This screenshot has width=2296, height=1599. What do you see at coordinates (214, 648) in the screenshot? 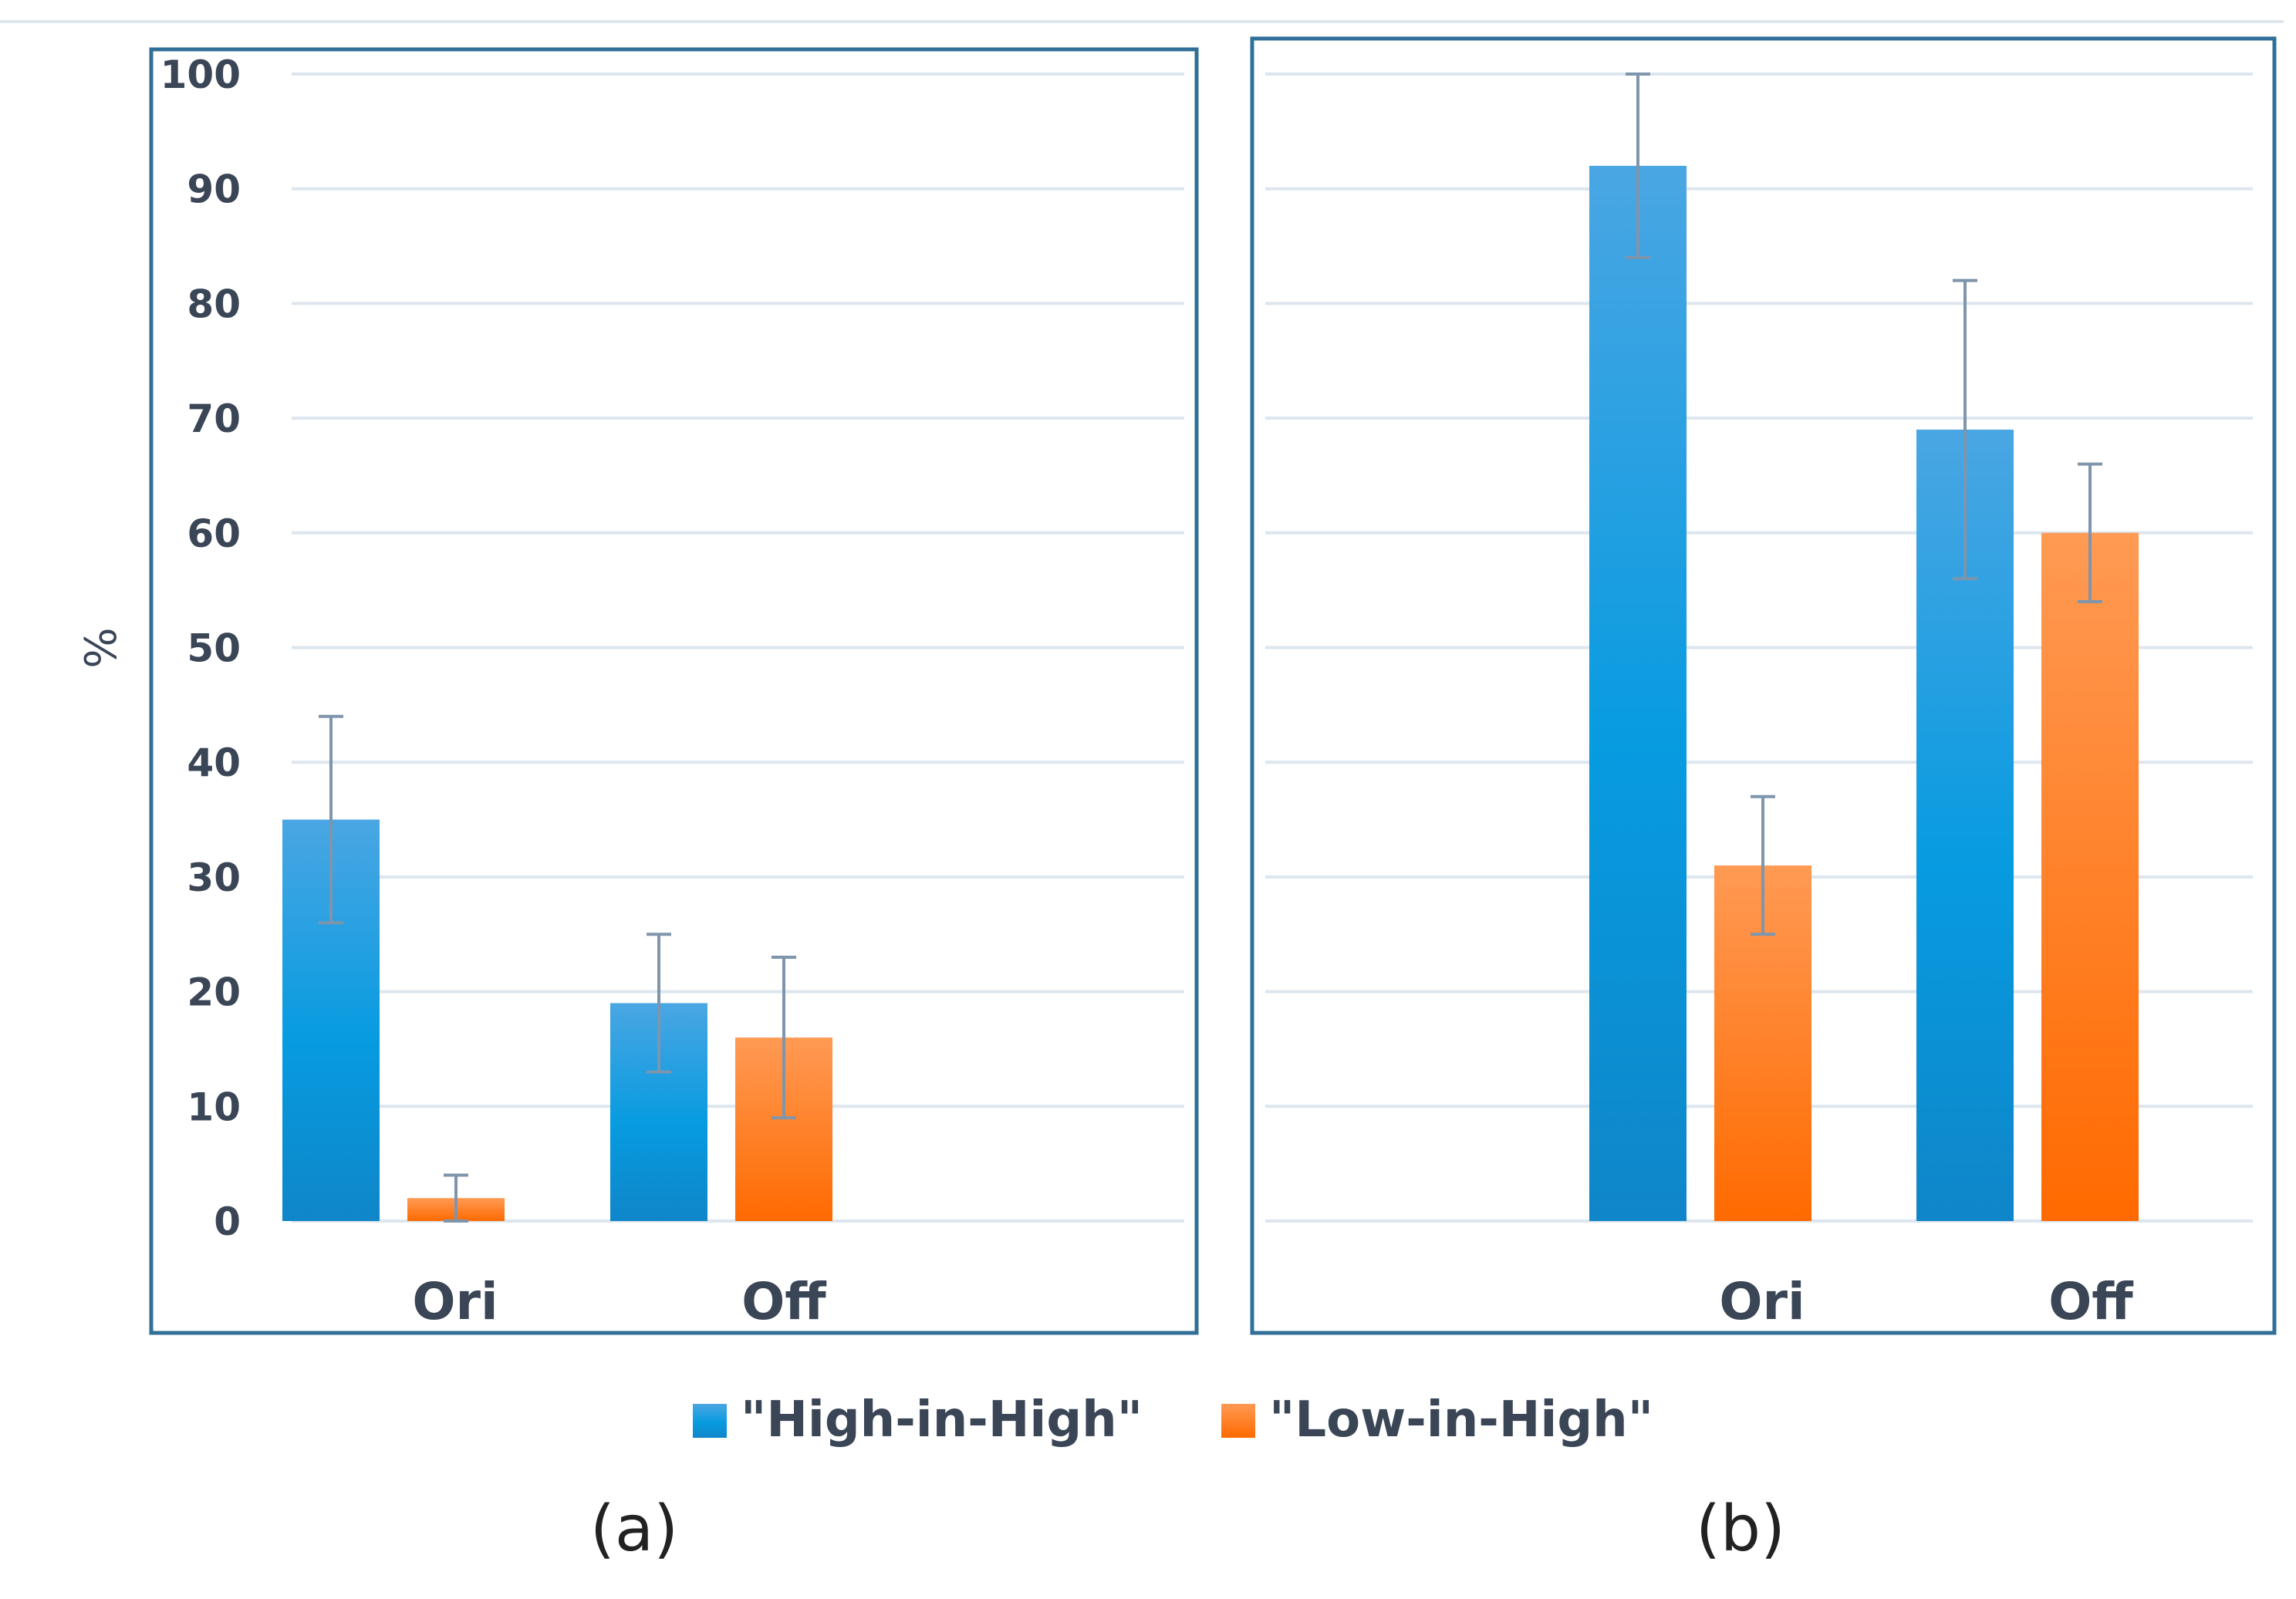
I see `y-tick-label-50: 50` at bounding box center [214, 648].